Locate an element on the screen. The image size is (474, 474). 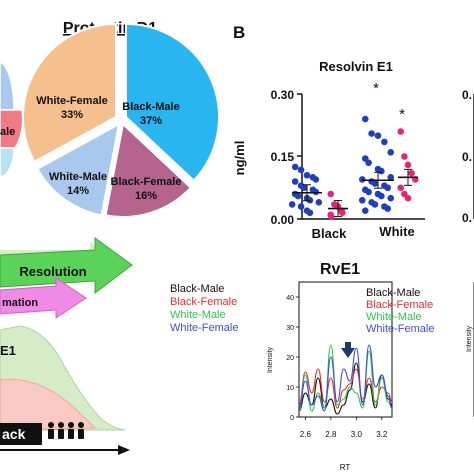
pie-label-black-female: Black-Female is located at coordinates (146, 182).